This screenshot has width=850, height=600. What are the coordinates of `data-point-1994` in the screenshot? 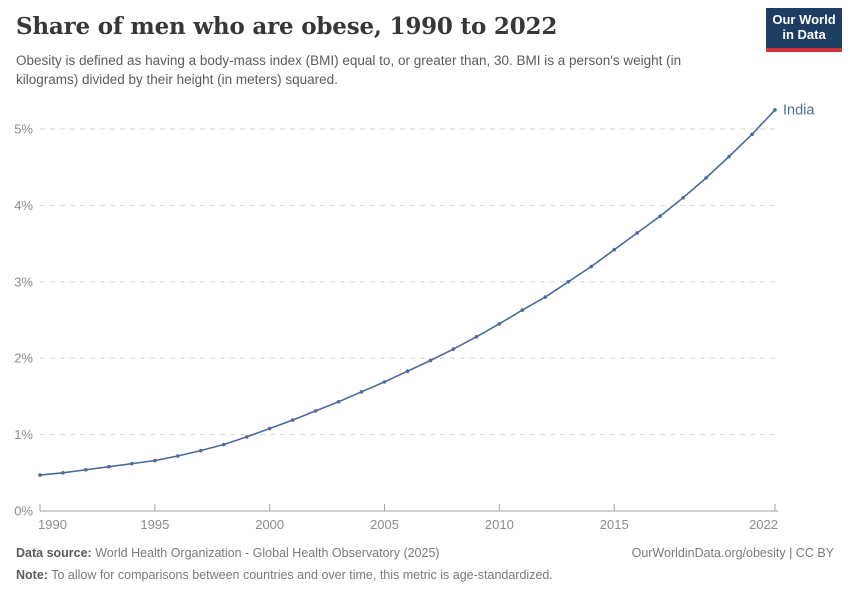 It's located at (132, 463).